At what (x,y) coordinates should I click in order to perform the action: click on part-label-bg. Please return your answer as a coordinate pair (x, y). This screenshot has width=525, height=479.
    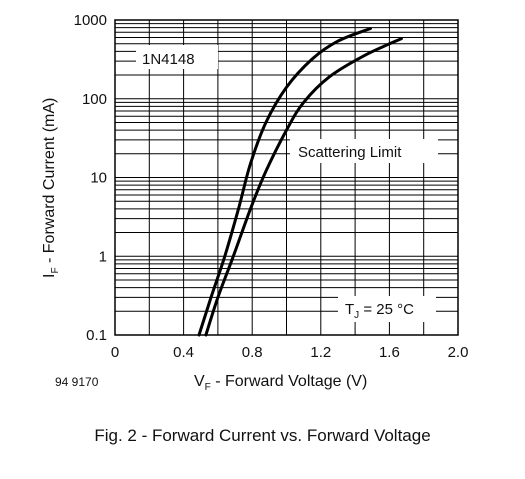
    Looking at the image, I should click on (177, 57).